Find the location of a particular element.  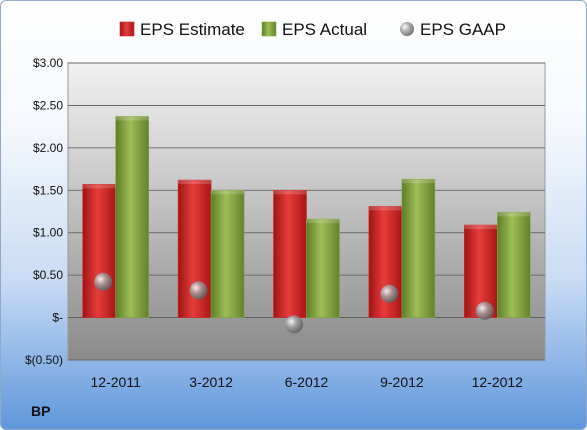

y-tick-label: $2.50 is located at coordinates (48, 105).